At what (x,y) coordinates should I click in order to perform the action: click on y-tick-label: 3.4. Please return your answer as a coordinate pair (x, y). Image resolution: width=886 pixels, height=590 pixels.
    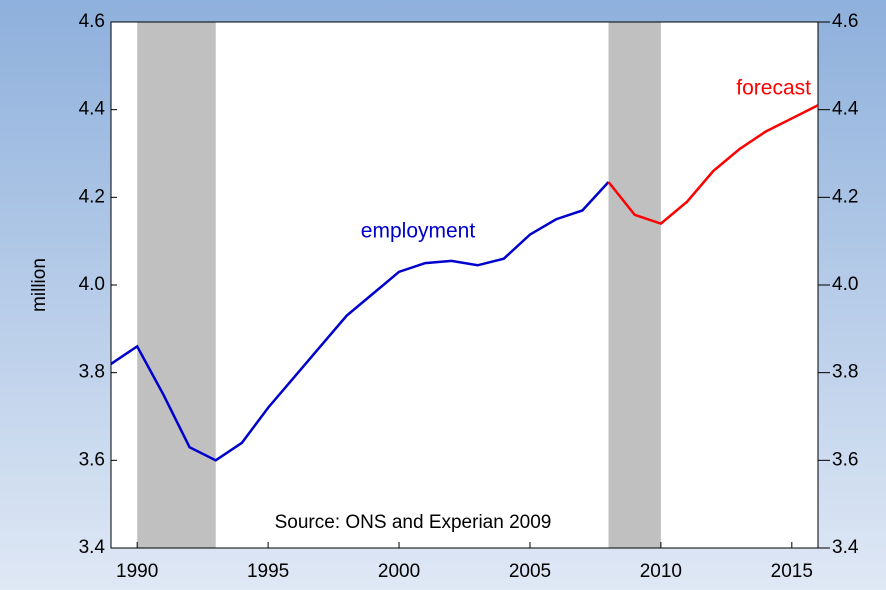
    Looking at the image, I should click on (92, 547).